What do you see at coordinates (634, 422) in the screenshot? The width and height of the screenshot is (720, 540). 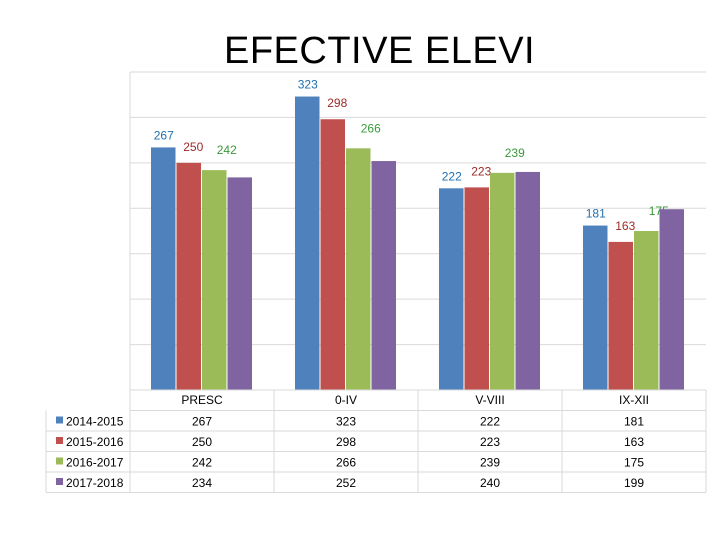 I see `table-cell: 181` at bounding box center [634, 422].